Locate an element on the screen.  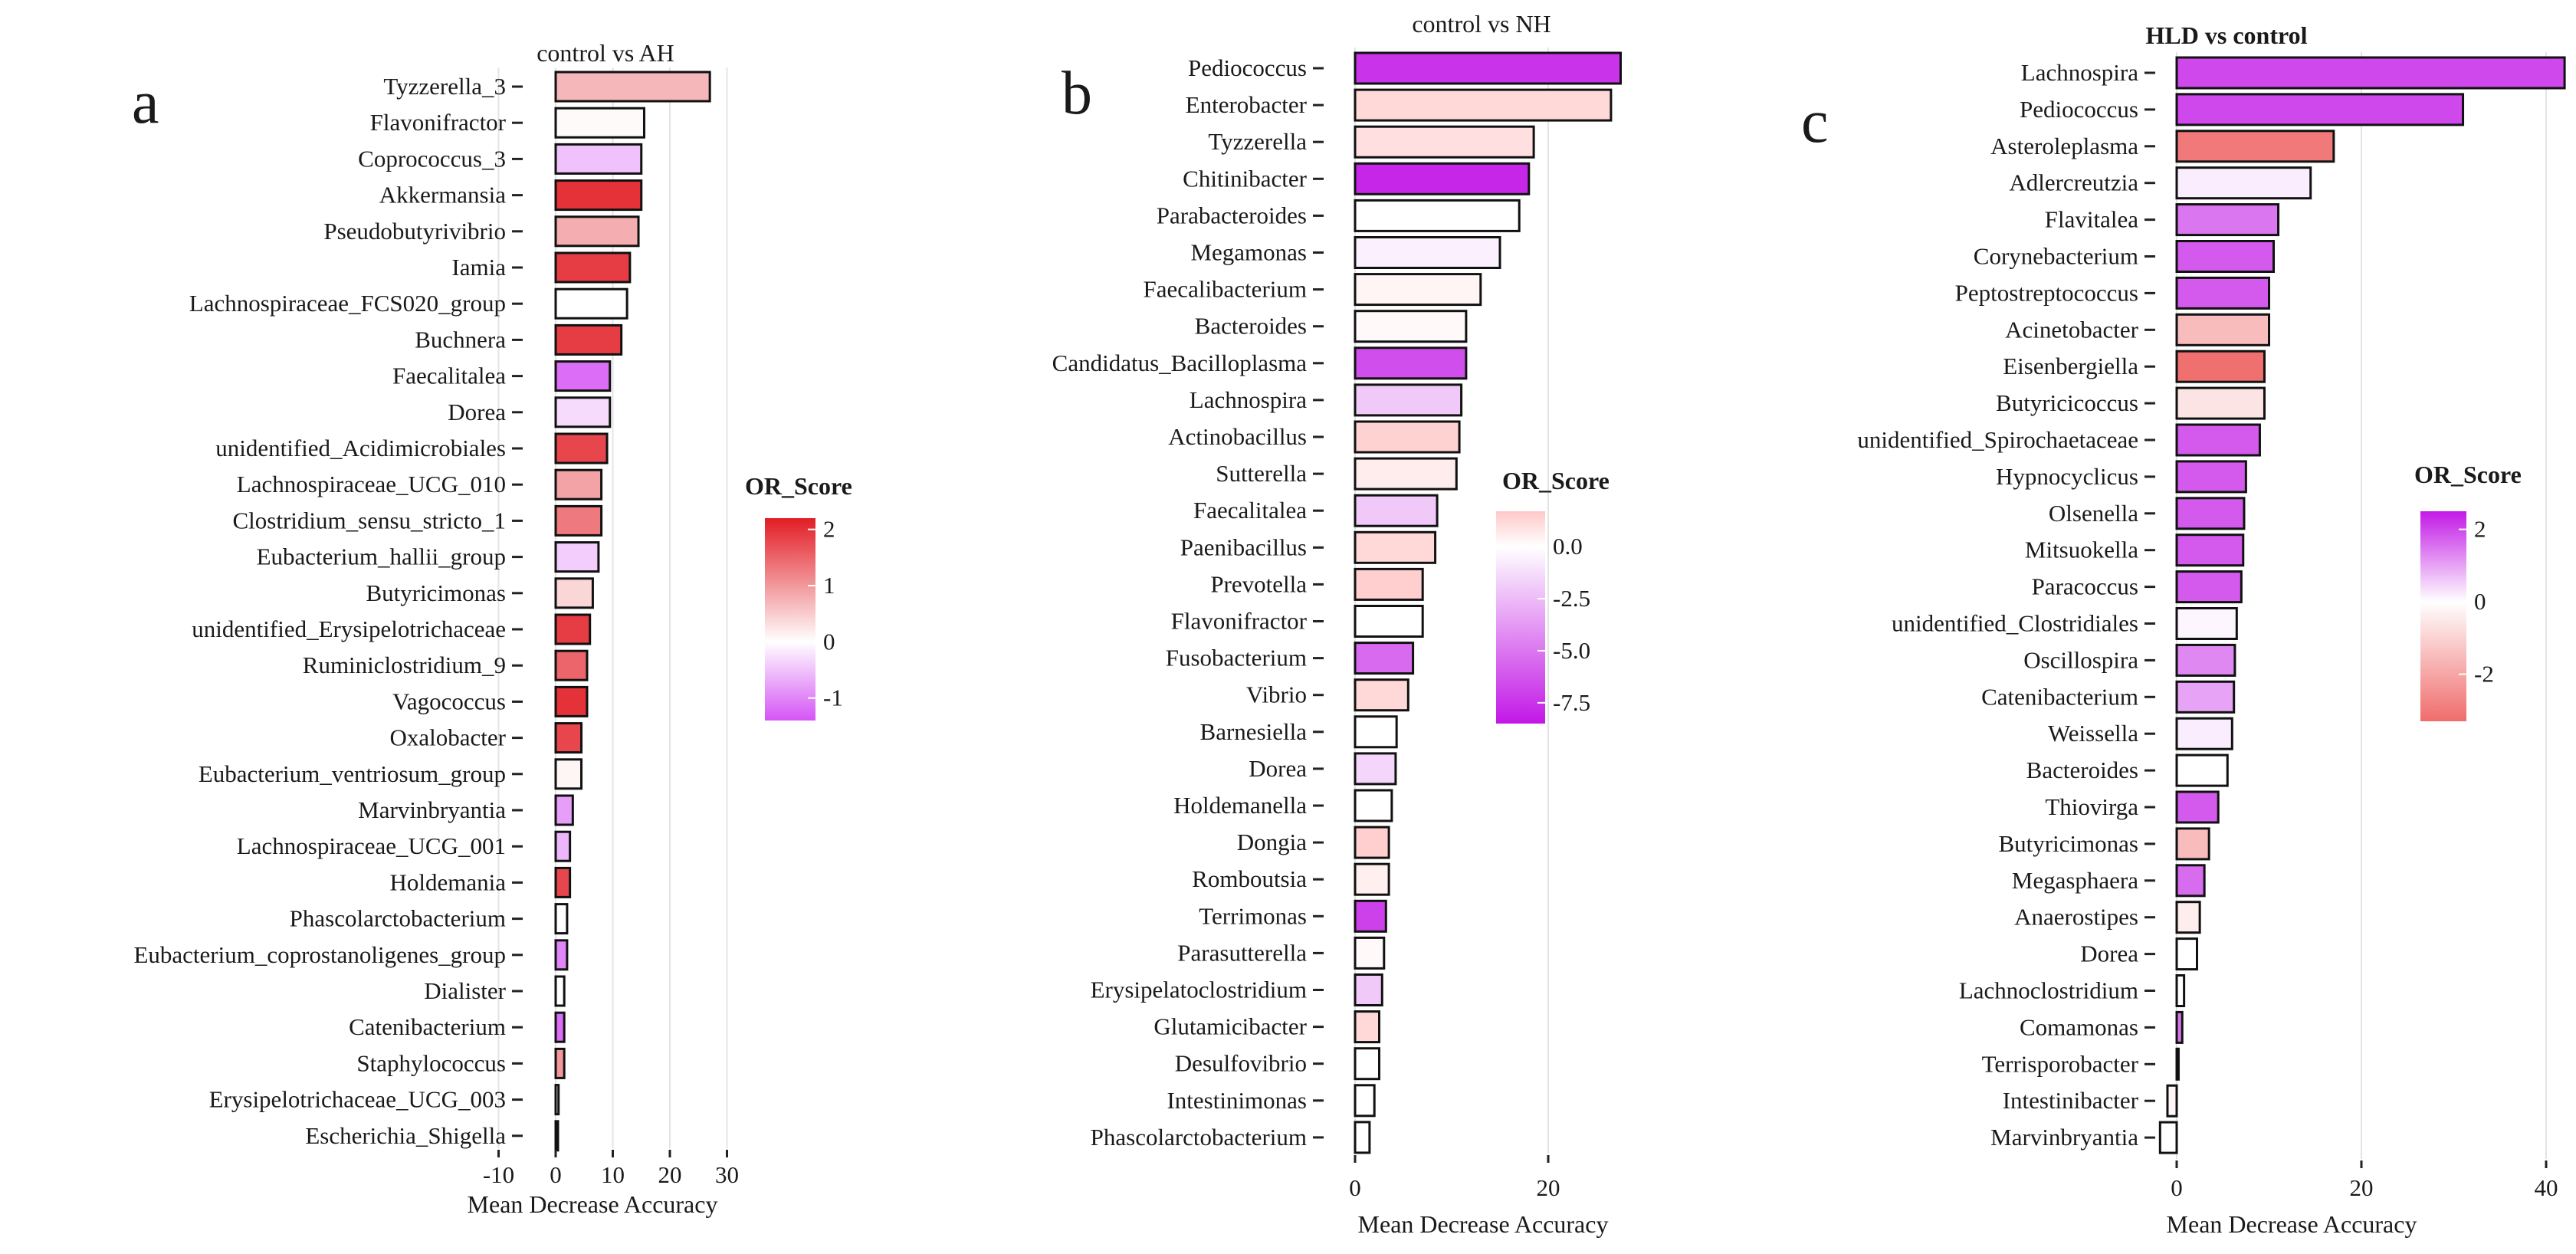
category-label: Peptostreptococcus is located at coordinates (2046, 292).